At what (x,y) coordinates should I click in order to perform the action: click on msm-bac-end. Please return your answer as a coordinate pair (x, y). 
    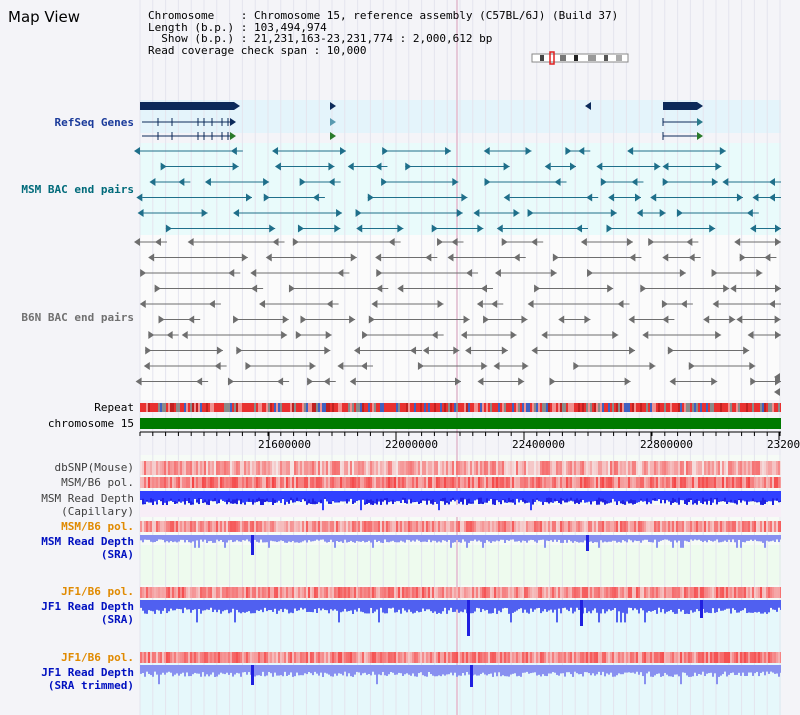
    Looking at the image, I should click on (609, 228).